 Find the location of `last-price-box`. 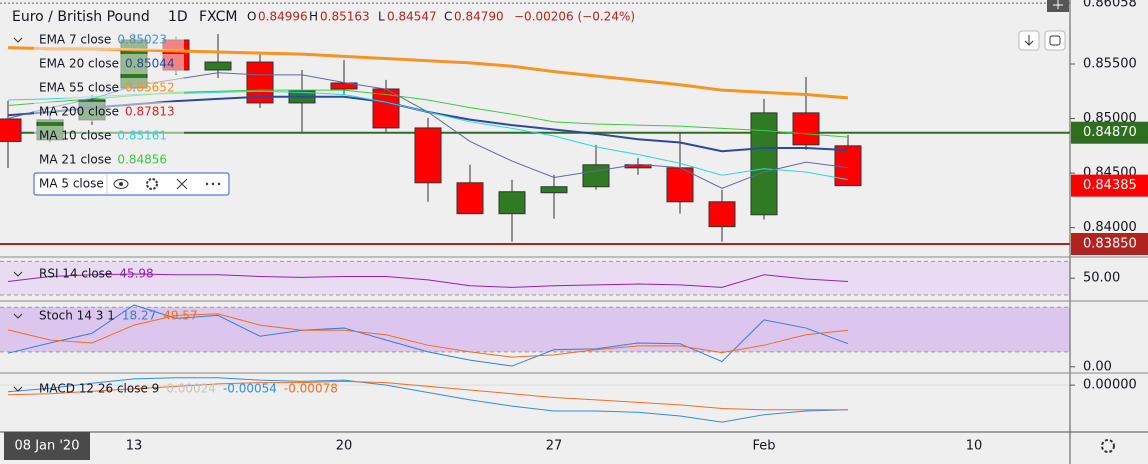

last-price-box is located at coordinates (1109, 185).